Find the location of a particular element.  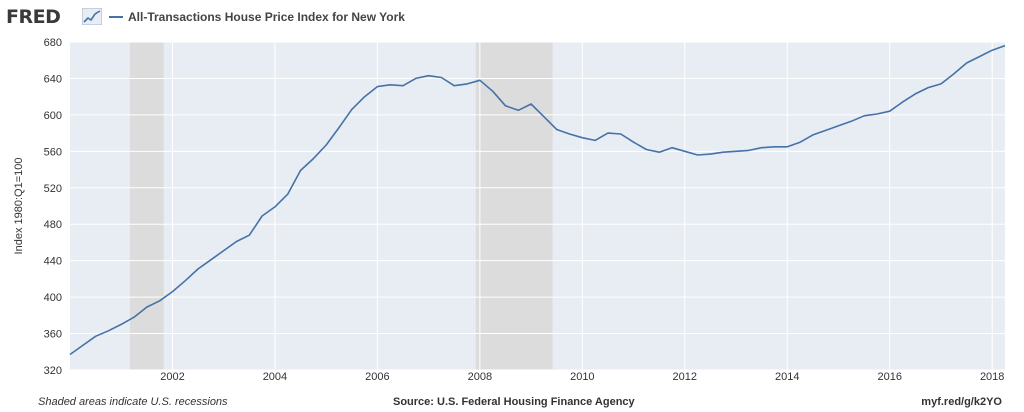

x-axis-ticks: 2002 2004 2006 2008 2010 2012 2014 2016 2018 is located at coordinates (582, 377).